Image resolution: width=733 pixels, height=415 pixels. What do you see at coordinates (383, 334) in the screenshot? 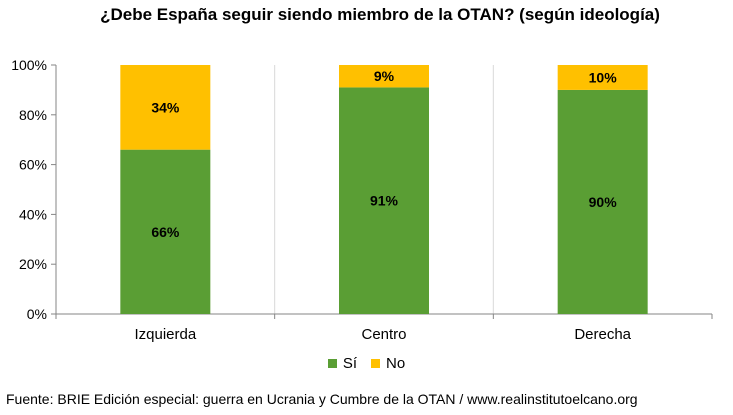
I see `x-tick-label: Centro` at bounding box center [383, 334].